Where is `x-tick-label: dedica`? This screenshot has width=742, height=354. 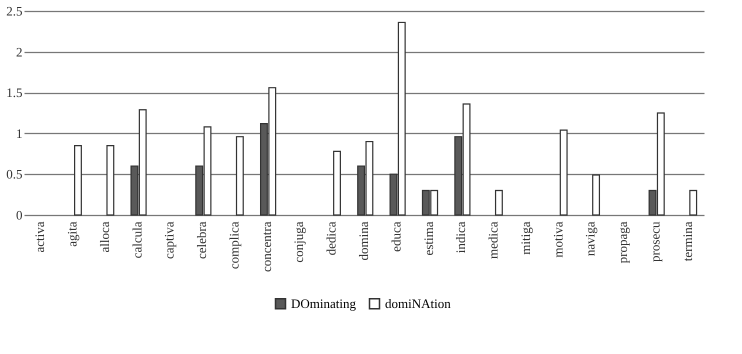
x-tick-label: dedica is located at coordinates (331, 238).